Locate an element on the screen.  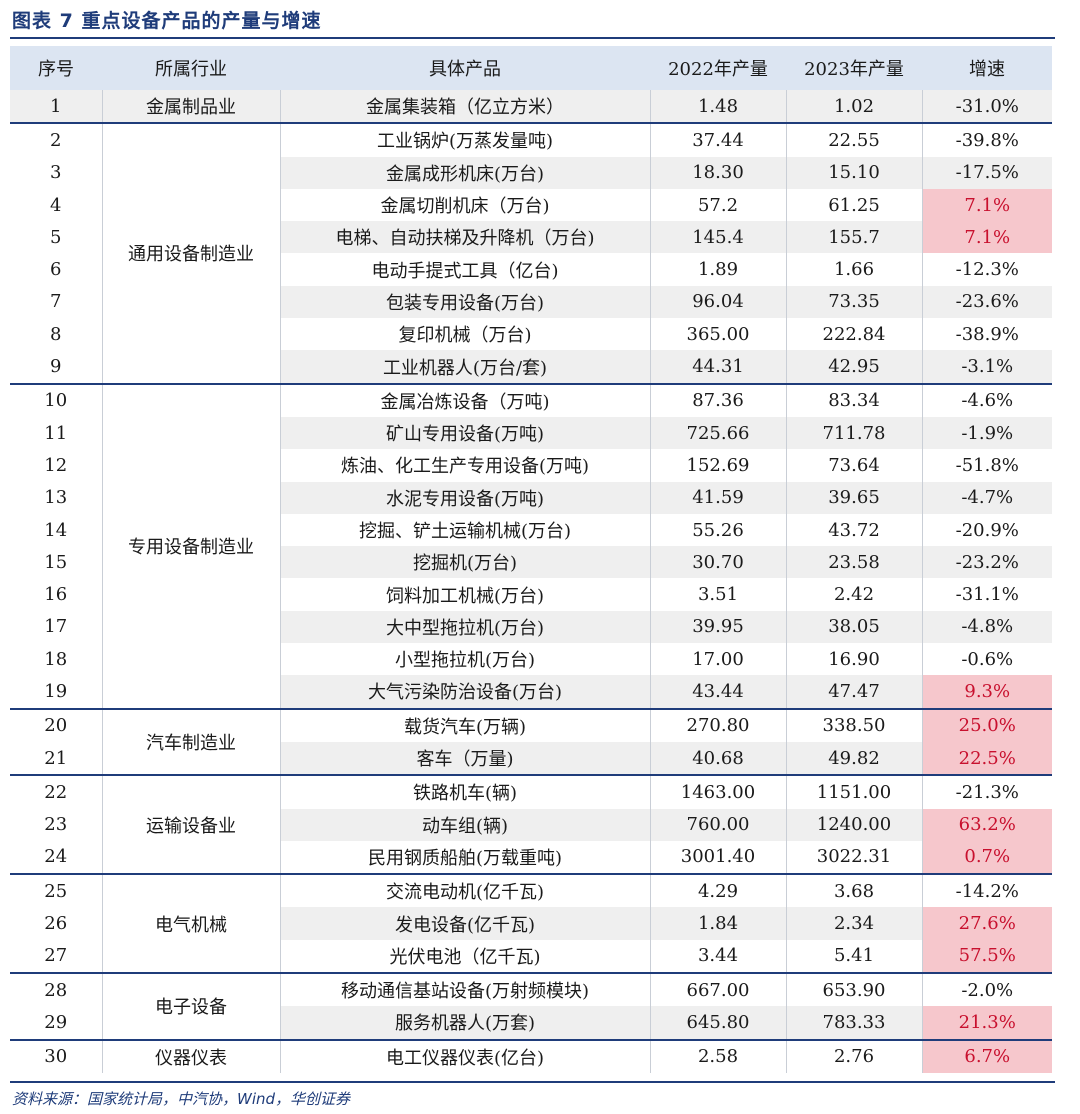
cell-2023: 43.72 is located at coordinates (854, 530).